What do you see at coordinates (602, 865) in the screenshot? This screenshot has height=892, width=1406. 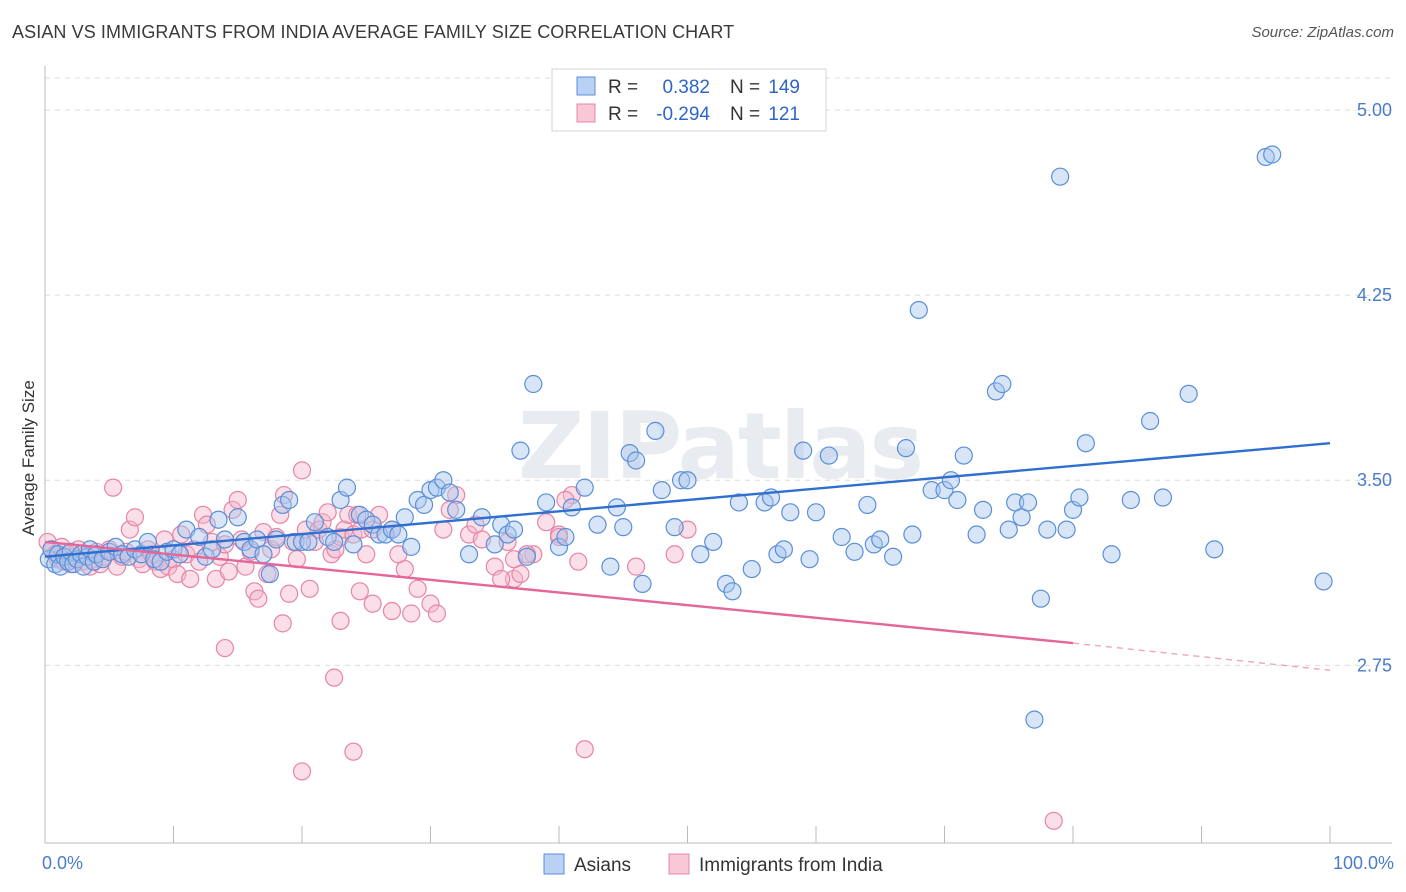 I see `bottom-legend-asian-label: Asians` at bounding box center [602, 865].